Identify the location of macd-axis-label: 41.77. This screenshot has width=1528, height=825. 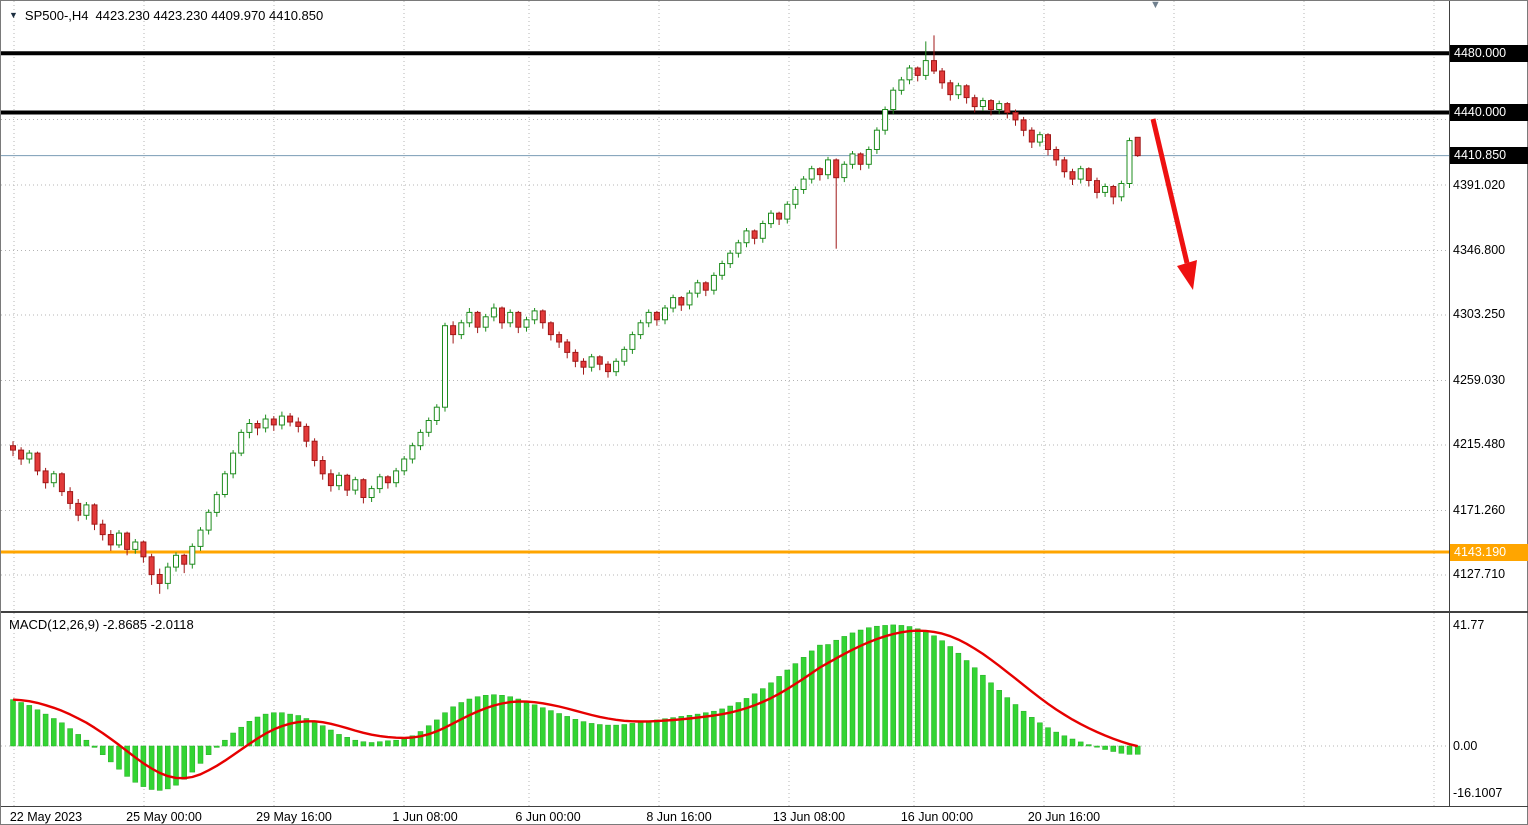
(1469, 625).